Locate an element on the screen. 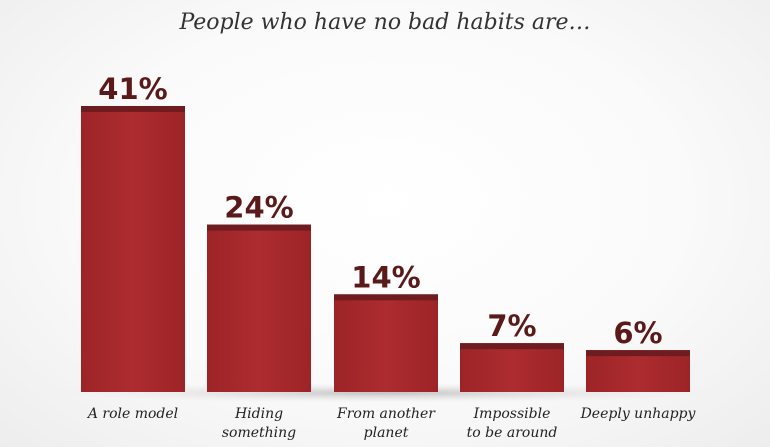 Image resolution: width=770 pixels, height=447 pixels. value-label-4: 6% is located at coordinates (637, 333).